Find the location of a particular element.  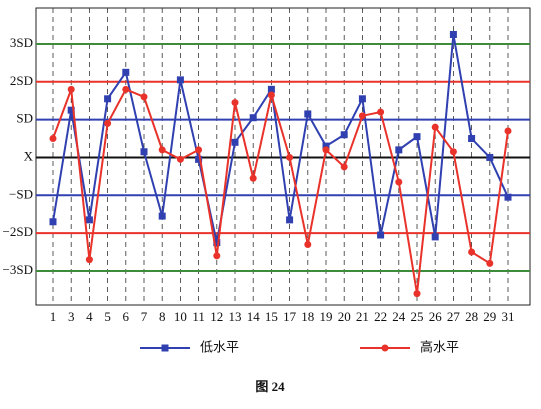

x-tick-label: 13 is located at coordinates (235, 316).